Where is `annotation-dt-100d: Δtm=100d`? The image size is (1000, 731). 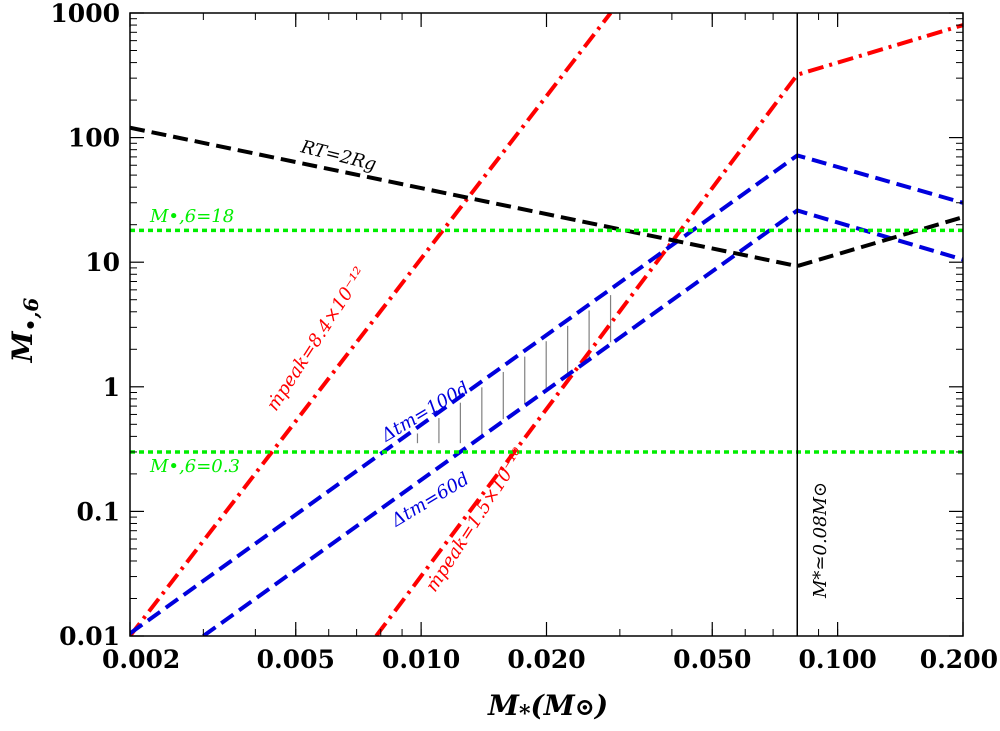 annotation-dt-100d: Δtm=100d is located at coordinates (425, 412).